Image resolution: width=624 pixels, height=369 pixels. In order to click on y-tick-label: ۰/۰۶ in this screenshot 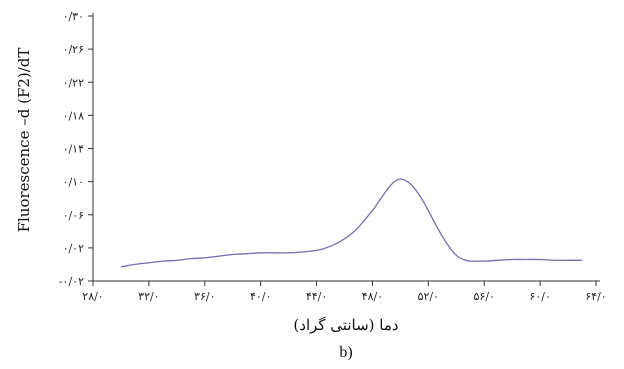, I will do `click(73, 215)`.